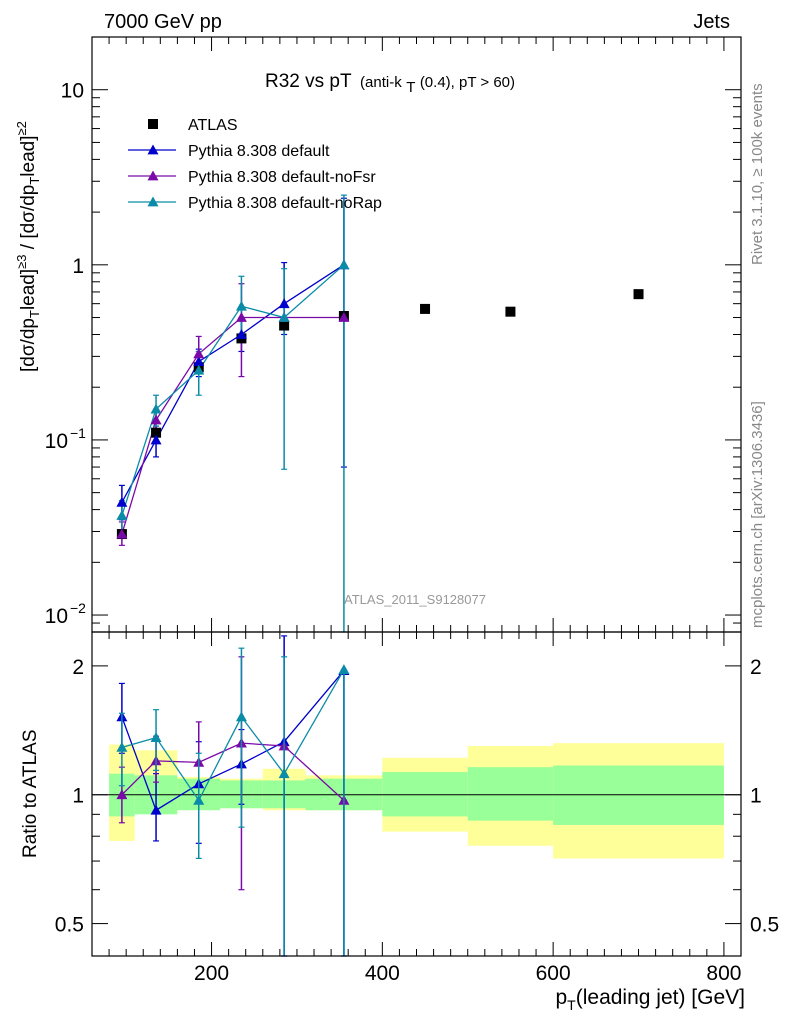 The width and height of the screenshot is (786, 1024). I want to click on plot-title-subscript: T, so click(410, 87).